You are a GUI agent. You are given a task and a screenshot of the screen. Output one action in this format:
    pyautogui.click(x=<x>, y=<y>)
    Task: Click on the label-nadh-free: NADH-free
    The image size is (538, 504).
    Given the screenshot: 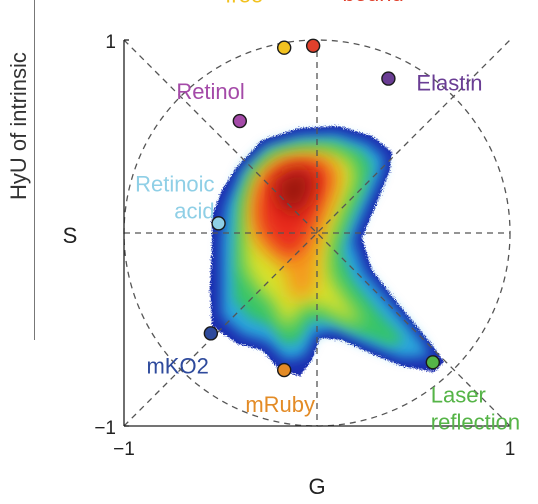 What is the action you would take?
    pyautogui.click(x=244, y=4)
    